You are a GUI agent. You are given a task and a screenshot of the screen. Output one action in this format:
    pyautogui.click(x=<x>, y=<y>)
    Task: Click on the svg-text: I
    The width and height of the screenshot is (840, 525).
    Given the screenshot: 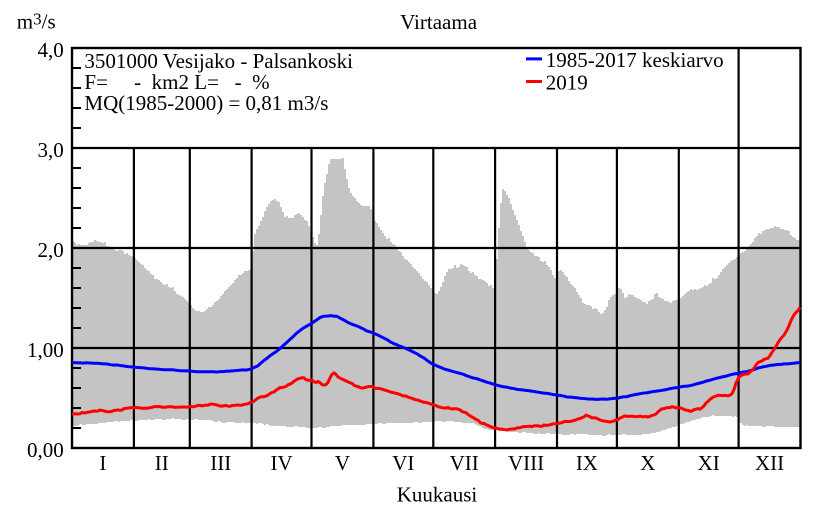 What is the action you would take?
    pyautogui.click(x=102, y=463)
    